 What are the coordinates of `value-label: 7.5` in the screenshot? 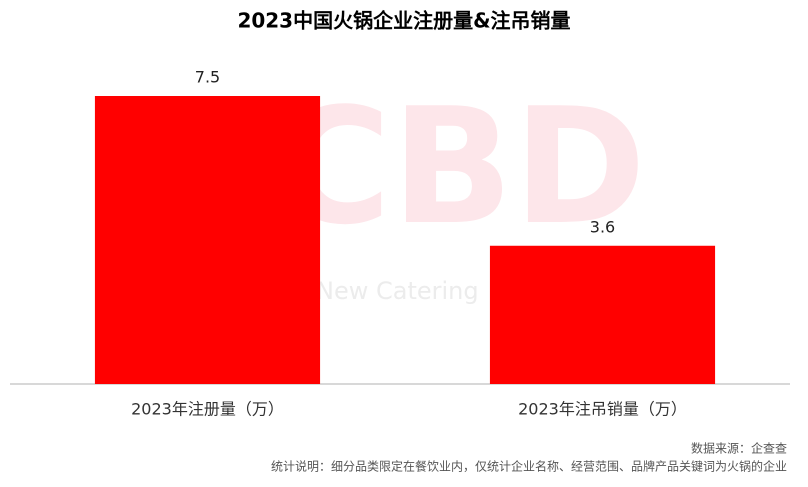 It's located at (207, 77).